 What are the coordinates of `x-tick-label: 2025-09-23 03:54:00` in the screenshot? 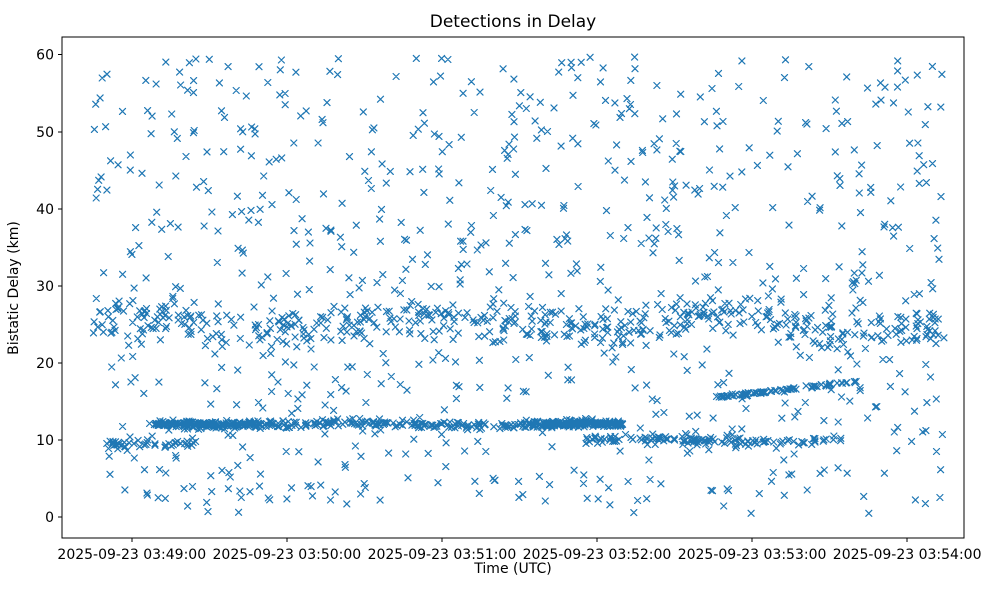 It's located at (907, 555).